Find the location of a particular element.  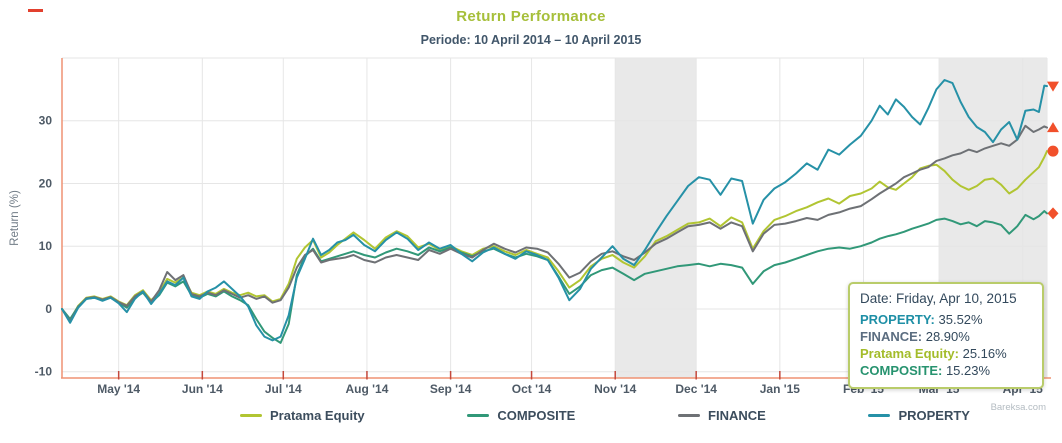

end-marker-diamond is located at coordinates (1053, 213).